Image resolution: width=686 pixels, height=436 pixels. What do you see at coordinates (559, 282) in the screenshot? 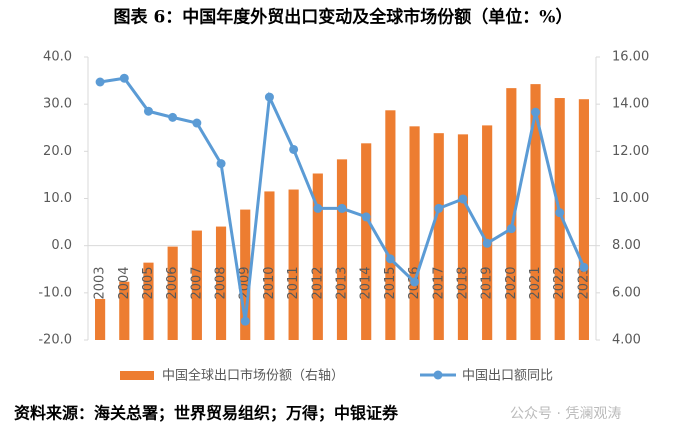
I see `x-tick-label: 2022` at bounding box center [559, 282].